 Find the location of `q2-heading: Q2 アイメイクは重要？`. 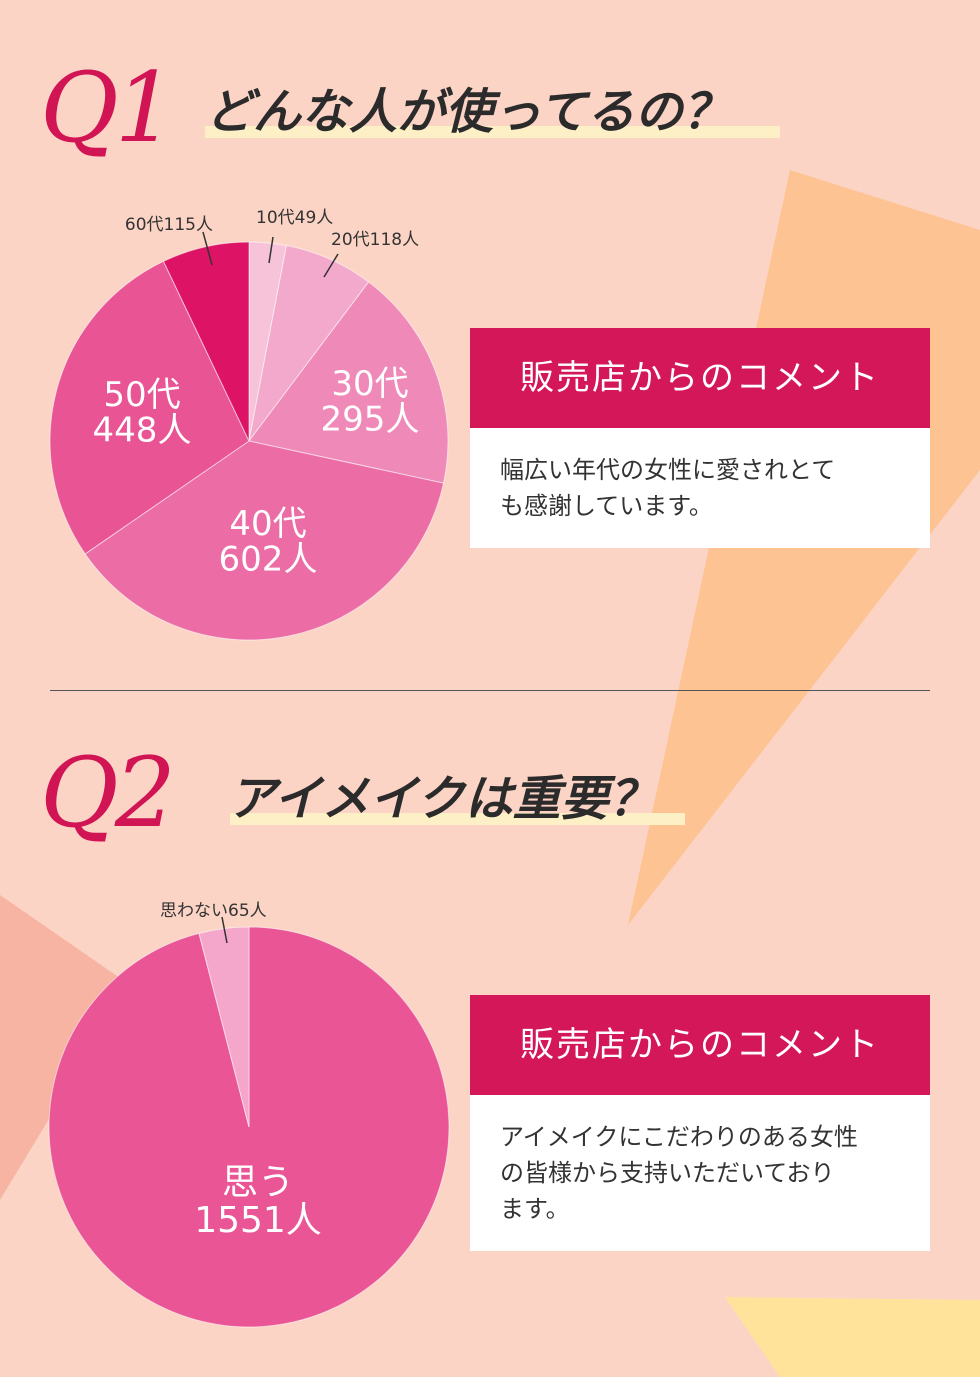

q2-heading: Q2 アイメイクは重要？ is located at coordinates (490, 800).